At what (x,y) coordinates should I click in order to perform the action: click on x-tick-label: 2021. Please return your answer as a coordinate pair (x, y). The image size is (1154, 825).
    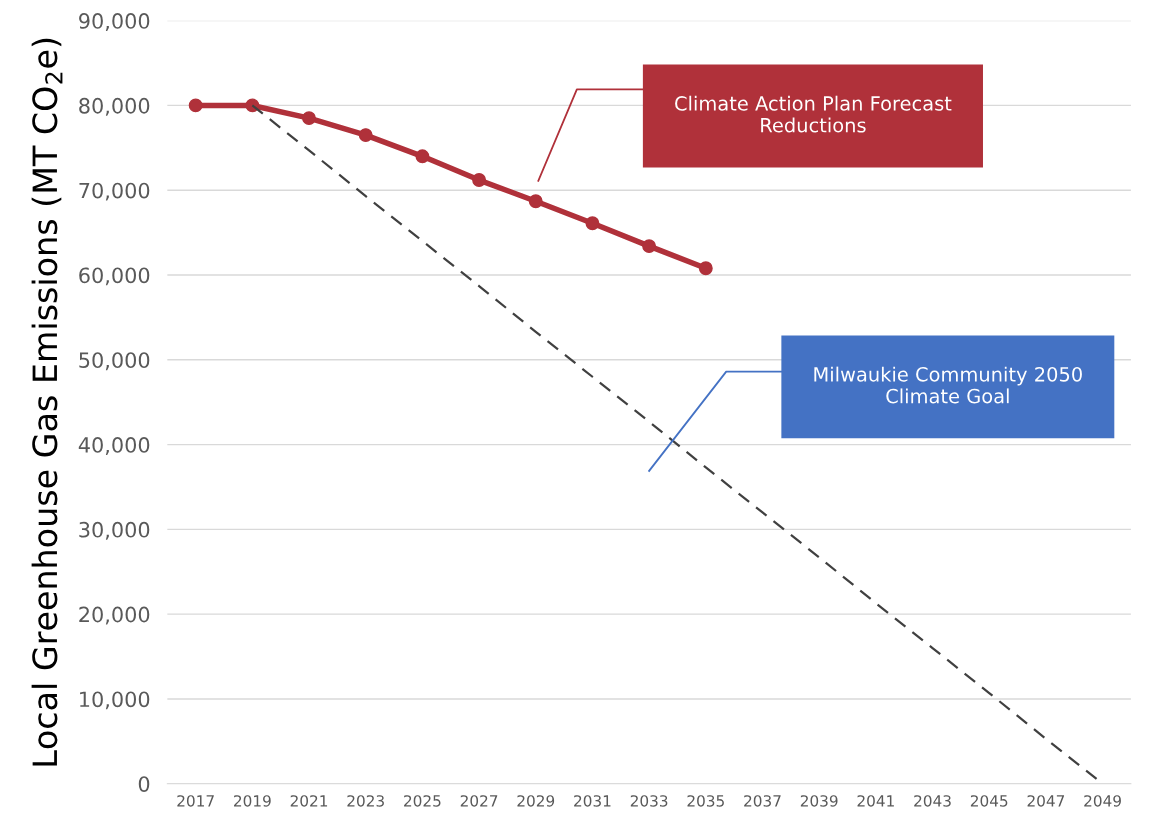
    Looking at the image, I should click on (309, 801).